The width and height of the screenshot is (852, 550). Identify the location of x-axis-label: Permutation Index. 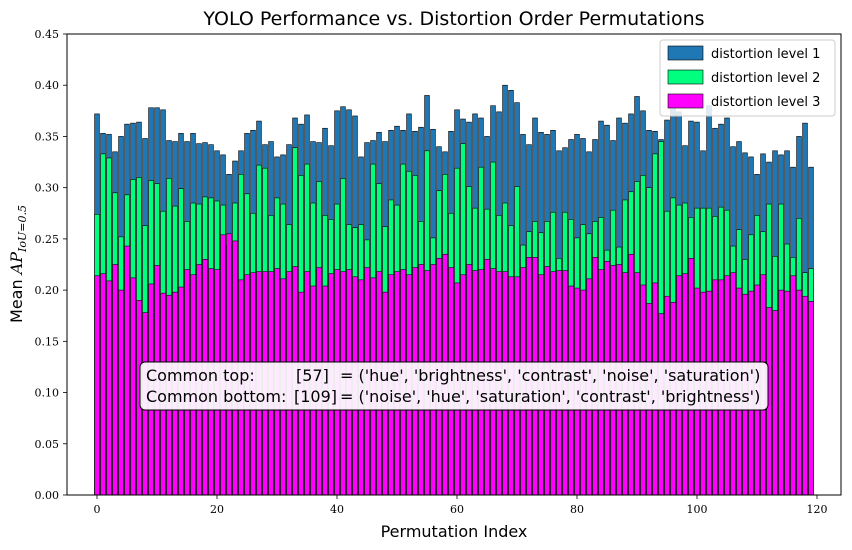
(454, 531).